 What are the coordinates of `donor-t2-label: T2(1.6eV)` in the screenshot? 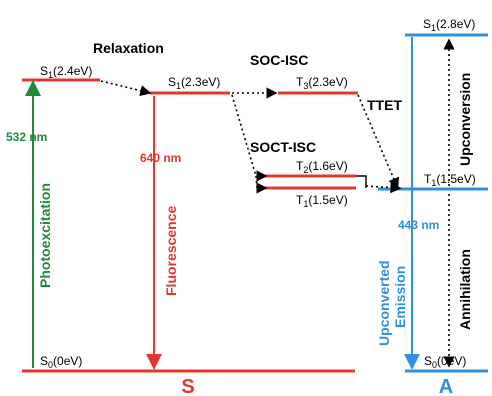 It's located at (322, 167).